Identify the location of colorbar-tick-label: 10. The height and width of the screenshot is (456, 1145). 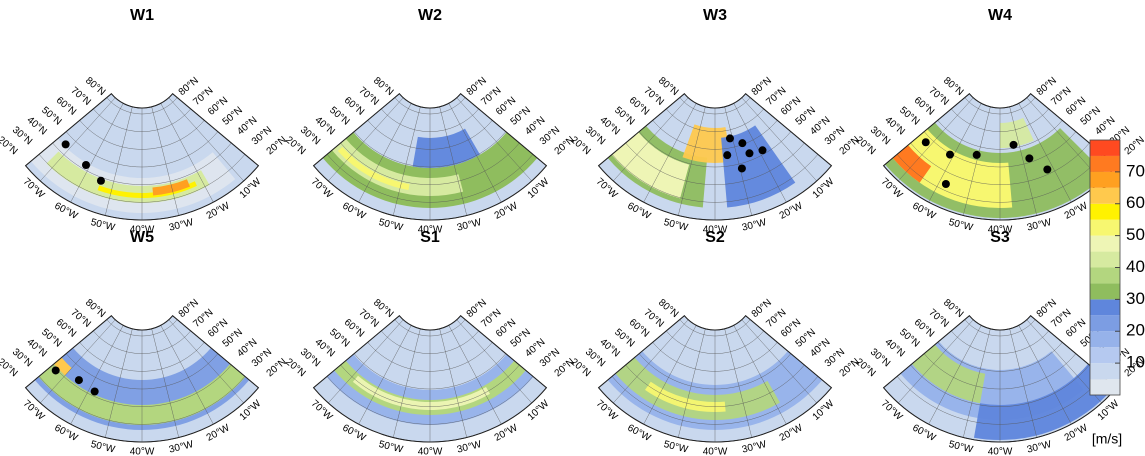
(1135, 362).